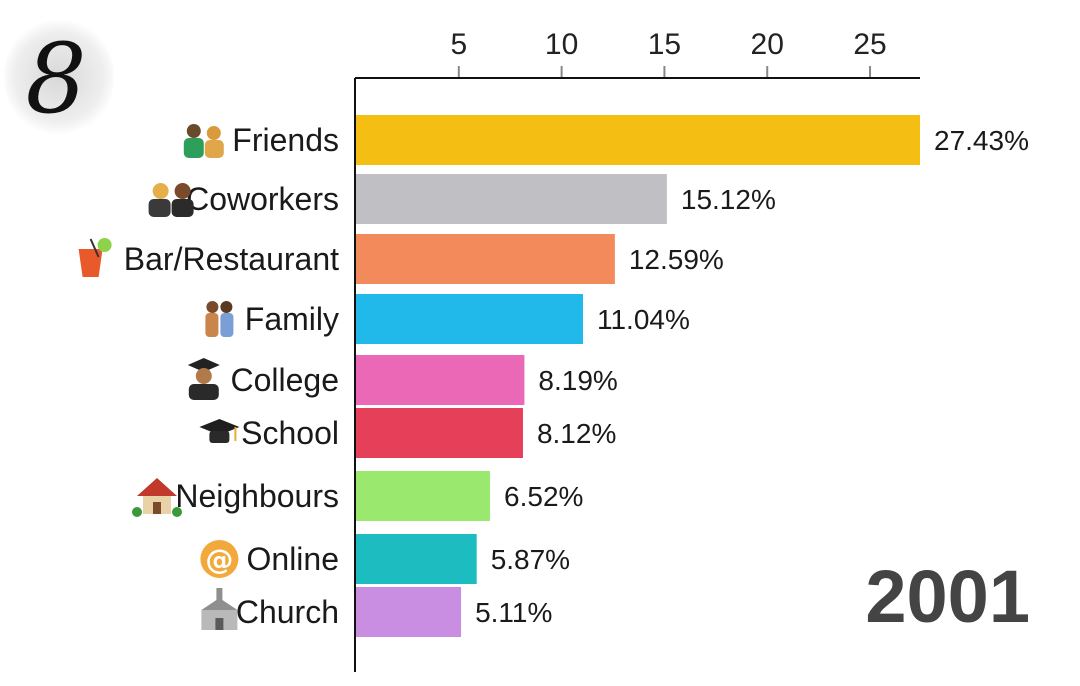 The height and width of the screenshot is (686, 1080). What do you see at coordinates (203, 141) in the screenshot?
I see `friends-icon` at bounding box center [203, 141].